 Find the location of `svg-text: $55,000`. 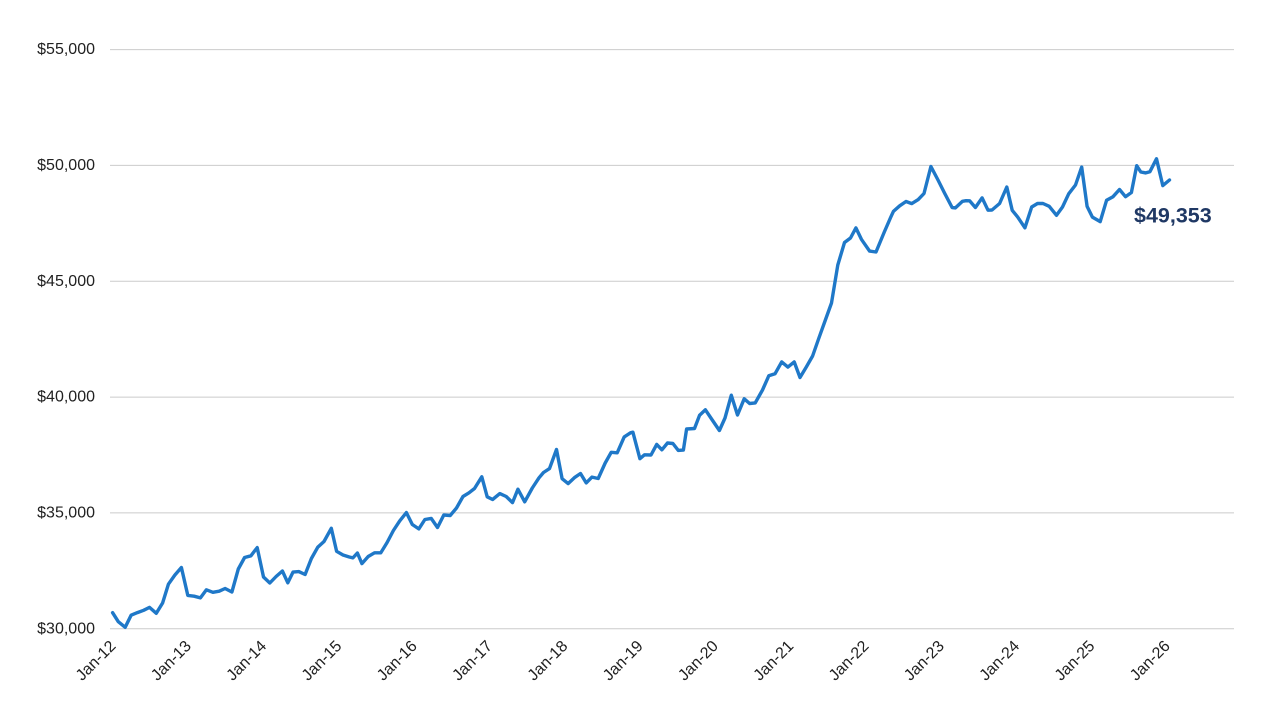

svg-text: $55,000 is located at coordinates (66, 49).